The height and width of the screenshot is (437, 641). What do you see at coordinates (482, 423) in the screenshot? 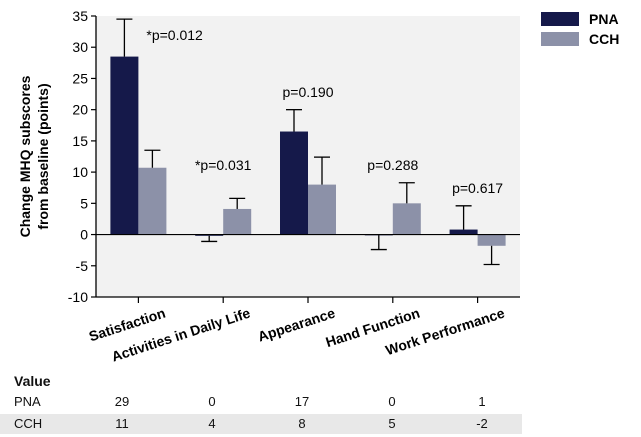
I see `table-cell: -2` at bounding box center [482, 423].